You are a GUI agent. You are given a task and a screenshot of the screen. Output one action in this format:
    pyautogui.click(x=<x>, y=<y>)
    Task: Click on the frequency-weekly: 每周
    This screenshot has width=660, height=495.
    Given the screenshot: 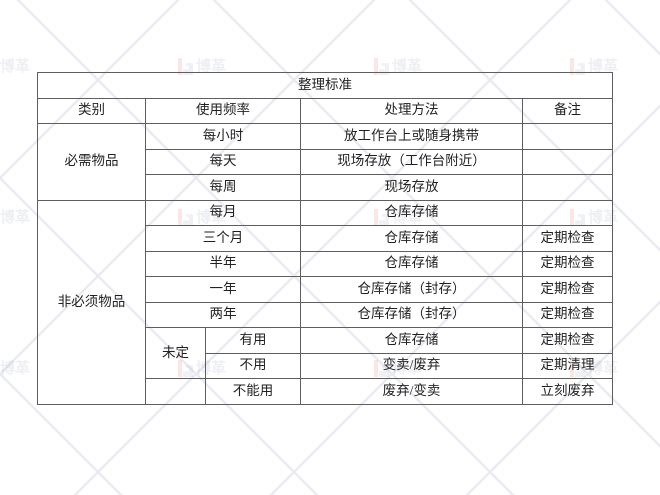 What is the action you would take?
    pyautogui.click(x=223, y=187)
    